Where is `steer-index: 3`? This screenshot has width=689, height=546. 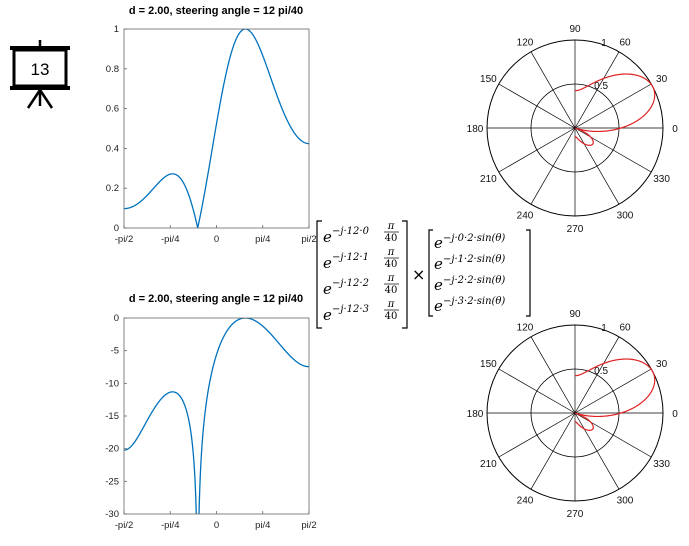 steer-index: 3 is located at coordinates (366, 309).